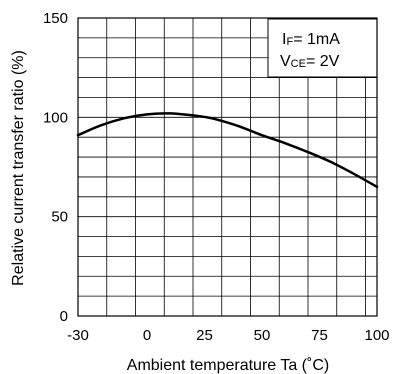 Image resolution: width=395 pixels, height=374 pixels. Describe the element at coordinates (310, 61) in the screenshot. I see `annotation-line-2: VCE= 2V` at that location.